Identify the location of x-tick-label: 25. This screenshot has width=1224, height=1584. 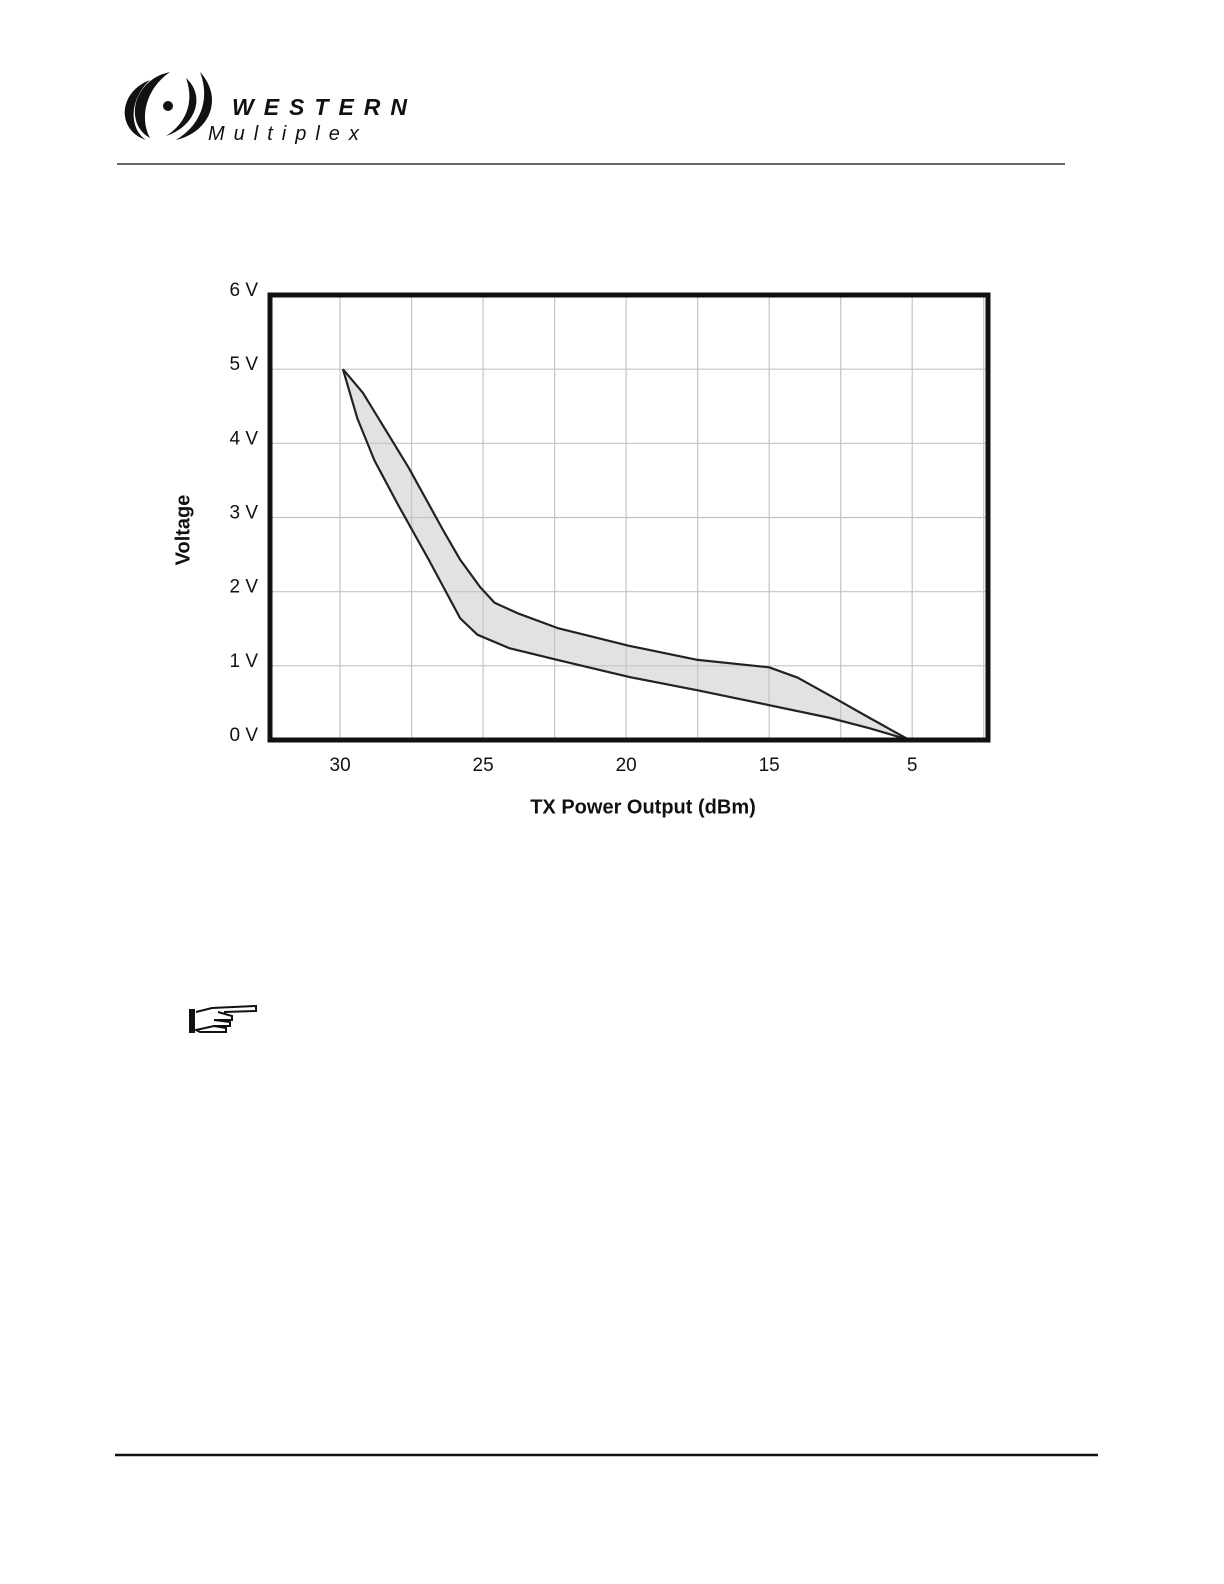
(483, 765).